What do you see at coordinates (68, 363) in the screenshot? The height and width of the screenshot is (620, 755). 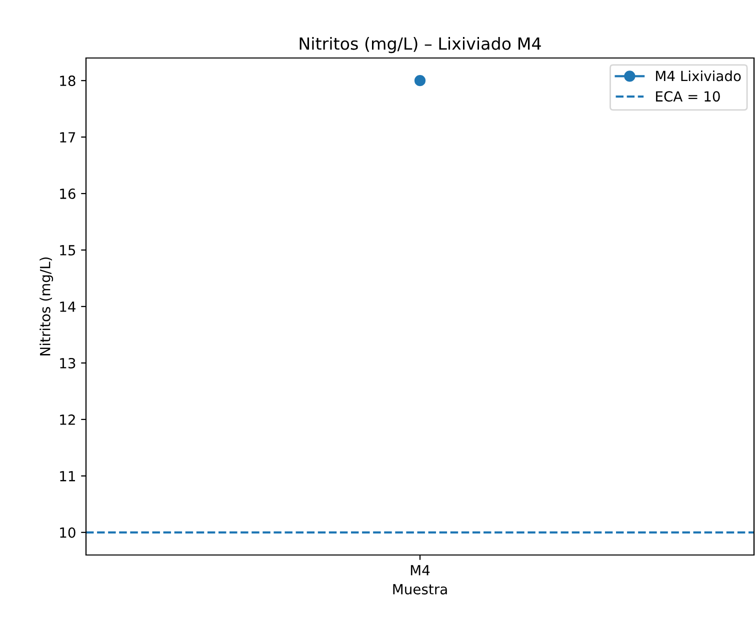 I see `y-tick-label: 13` at bounding box center [68, 363].